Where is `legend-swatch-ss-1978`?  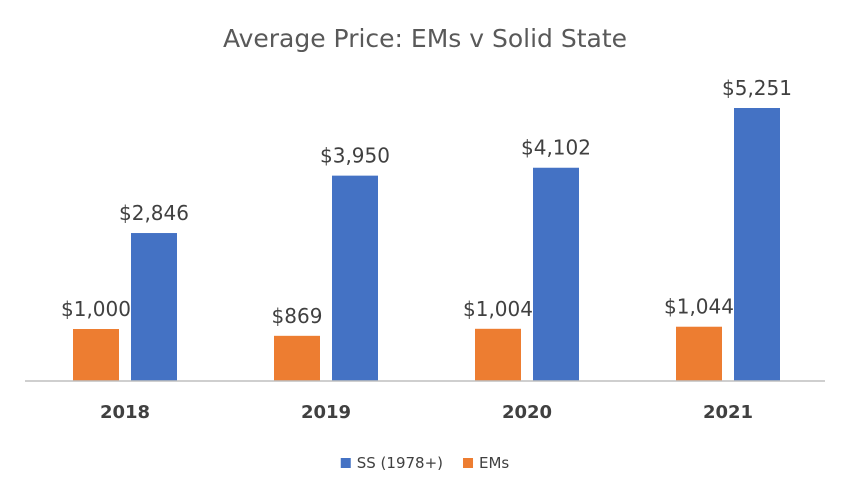 legend-swatch-ss-1978 is located at coordinates (345, 463).